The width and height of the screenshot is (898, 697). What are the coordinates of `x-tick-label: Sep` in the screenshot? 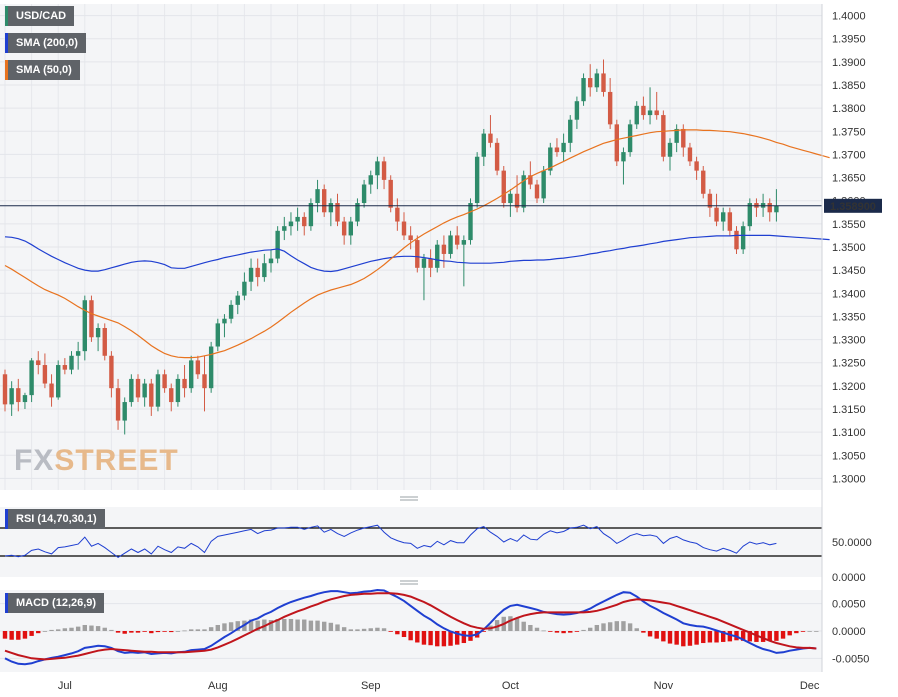 It's located at (371, 686).